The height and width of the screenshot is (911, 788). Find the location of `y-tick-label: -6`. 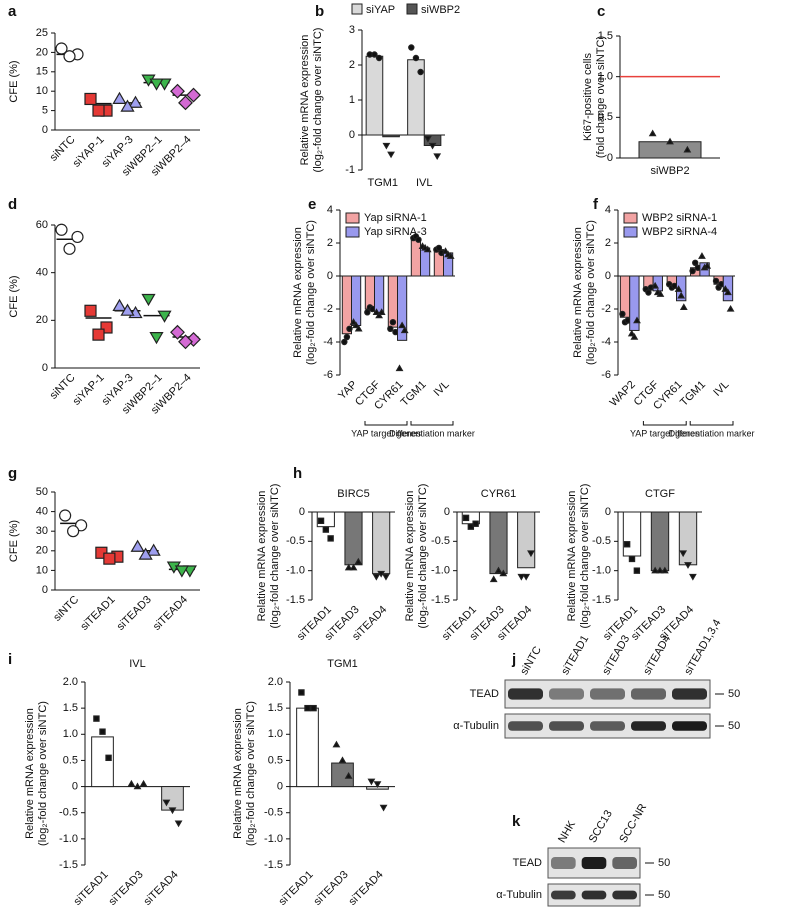

y-tick-label: -6 is located at coordinates (328, 375).